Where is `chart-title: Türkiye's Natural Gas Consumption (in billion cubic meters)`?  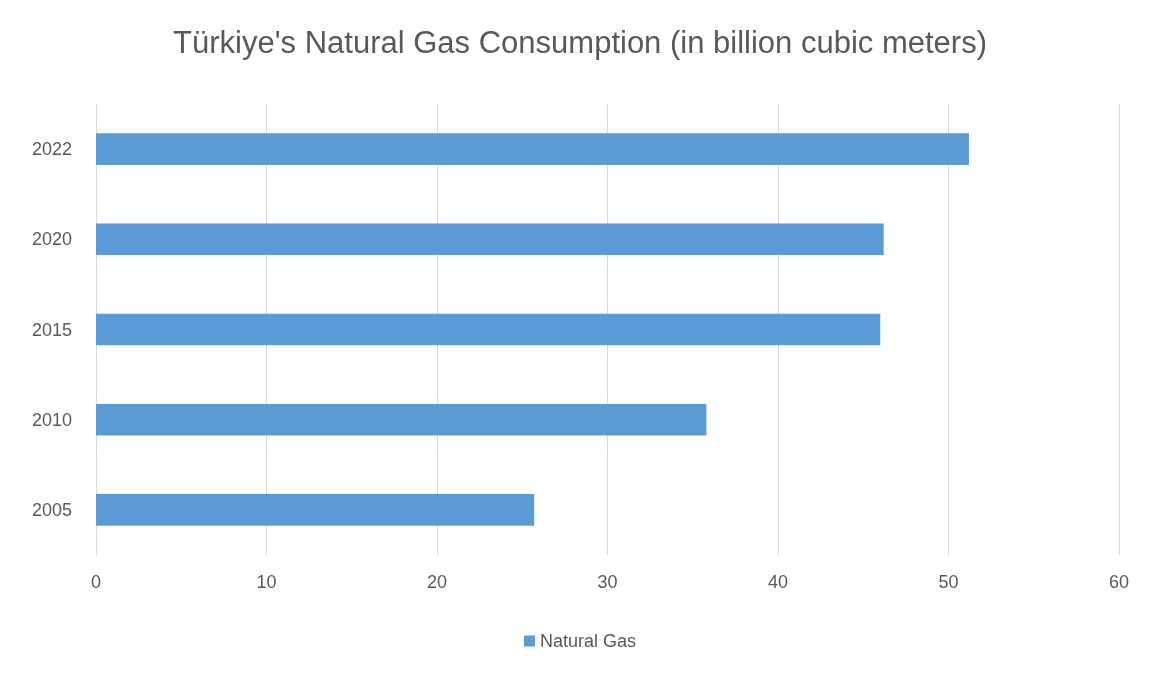 chart-title: Türkiye's Natural Gas Consumption (in billion cubic meters) is located at coordinates (580, 42).